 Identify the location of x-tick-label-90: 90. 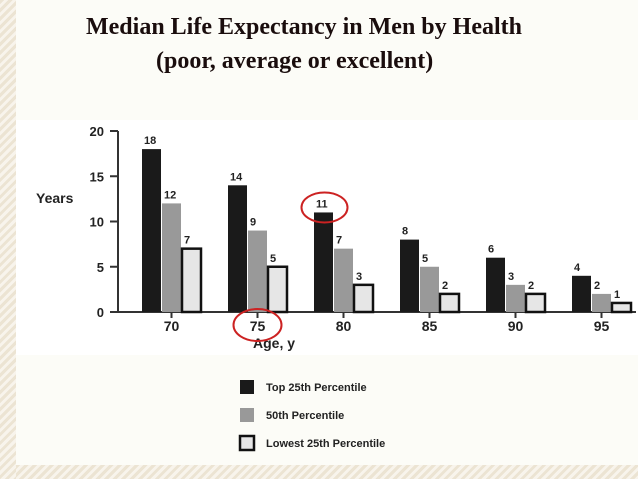
(516, 326).